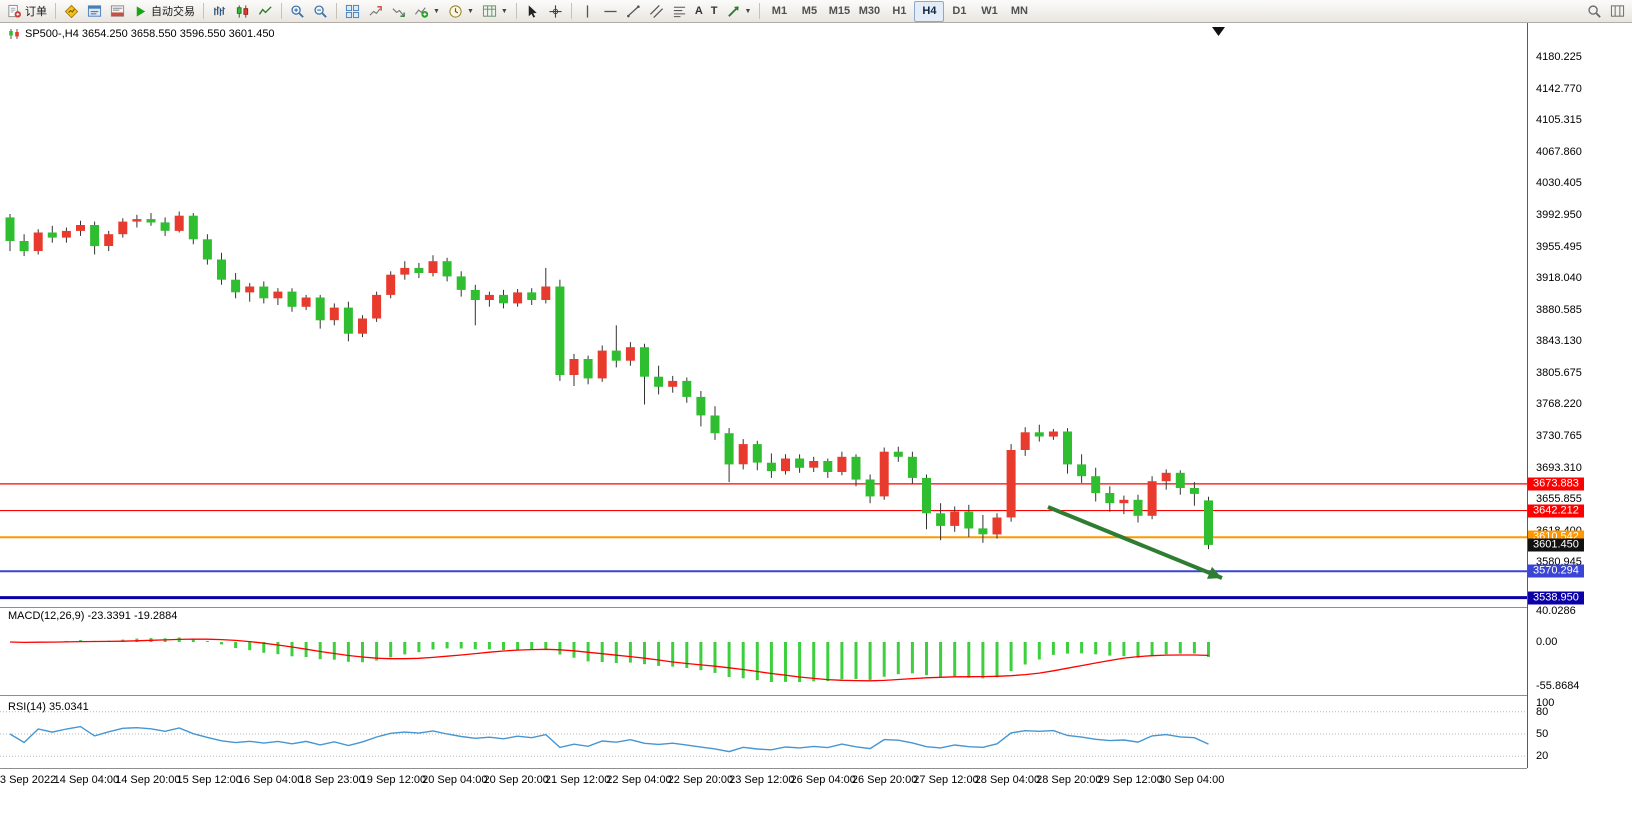 The image size is (1632, 817). I want to click on label-tool-label: T, so click(714, 11).